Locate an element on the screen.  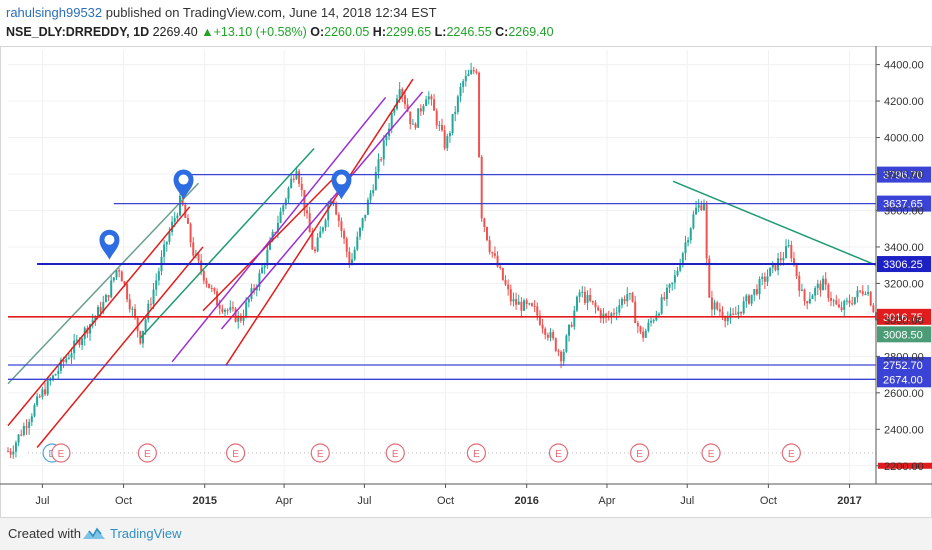
channel-line-purple-upper is located at coordinates (322, 210).